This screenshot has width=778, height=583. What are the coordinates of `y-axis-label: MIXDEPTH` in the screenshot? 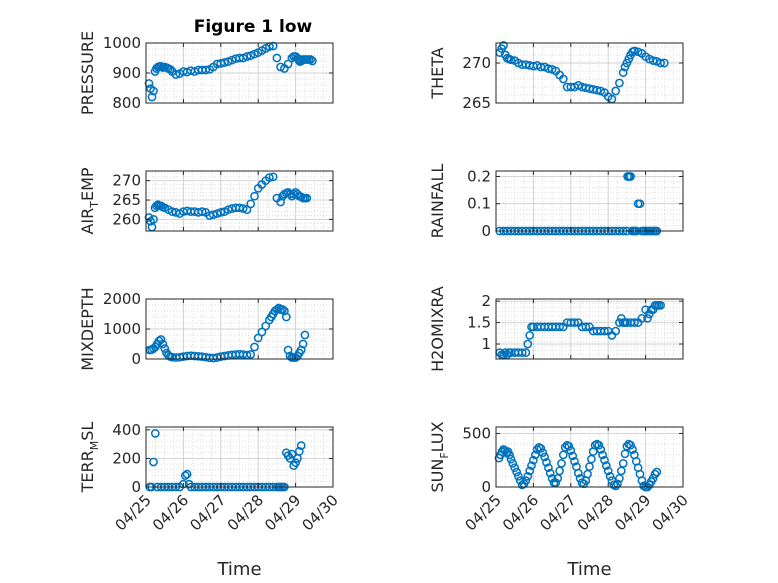 It's located at (87, 328).